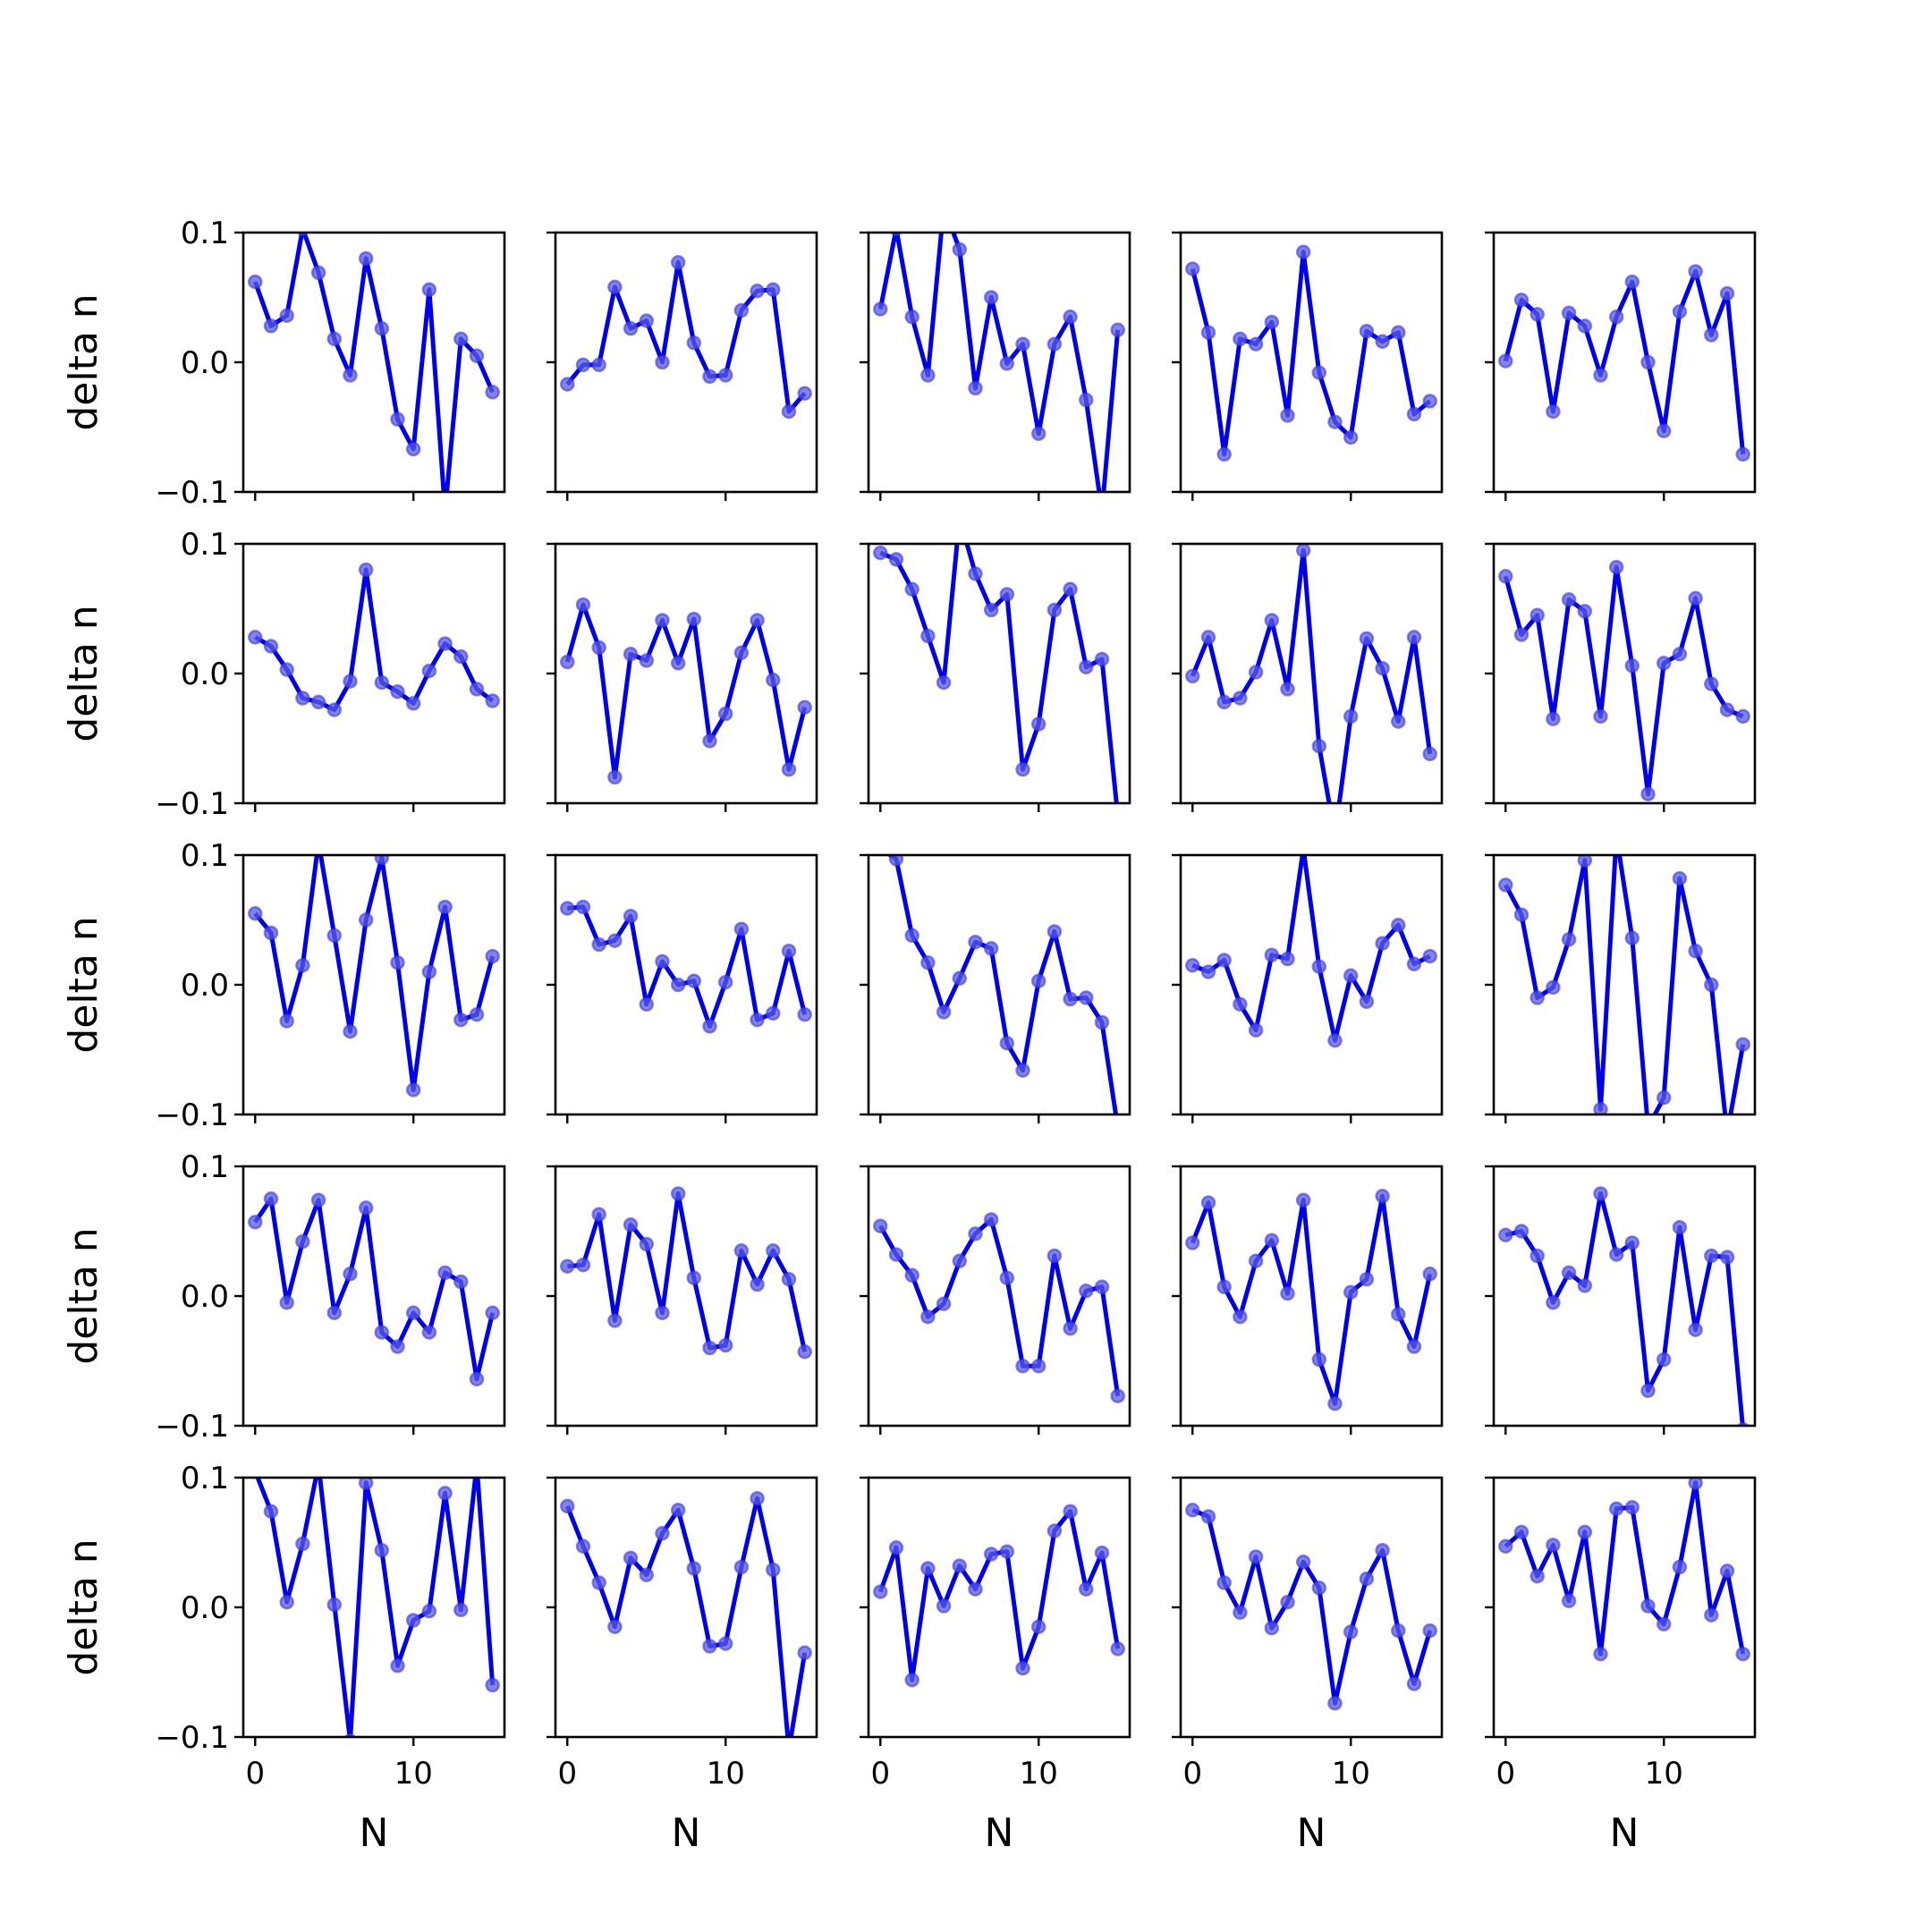 Image resolution: width=1932 pixels, height=1932 pixels. Describe the element at coordinates (999, 1833) in the screenshot. I see `x-axis-label: N` at that location.